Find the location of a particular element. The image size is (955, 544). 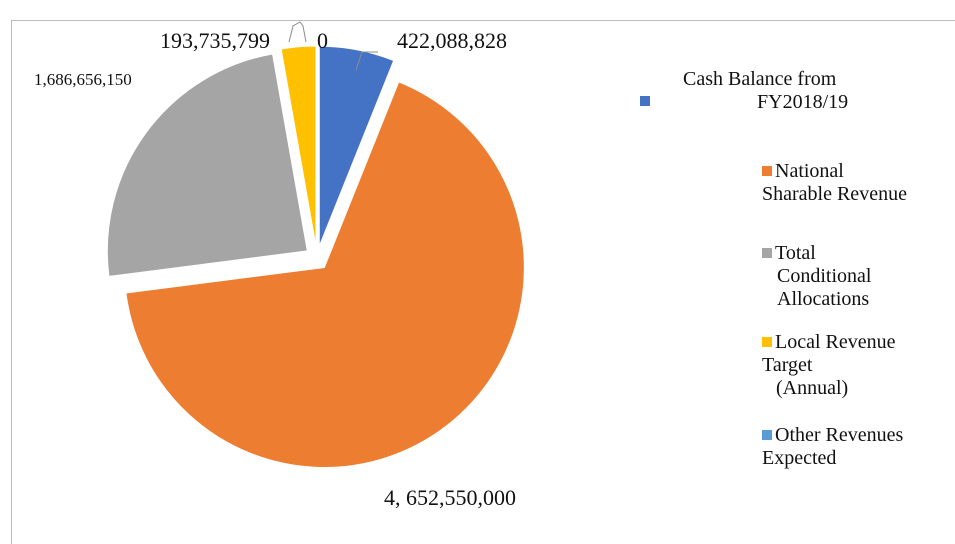

data-label-local-revenue: 193,735,799 is located at coordinates (215, 40).